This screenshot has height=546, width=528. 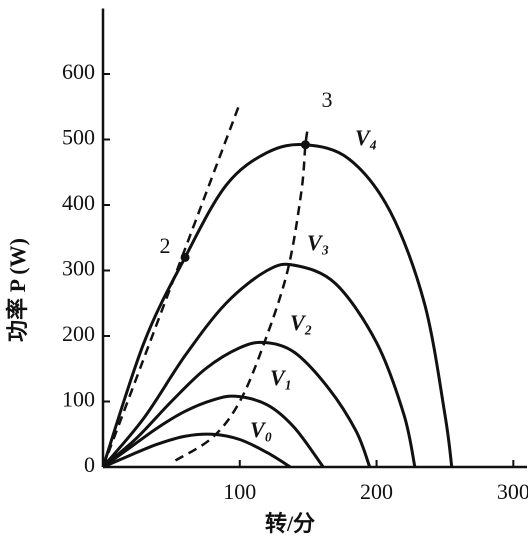 I want to click on y-tick-label: 200, so click(x=78, y=333).